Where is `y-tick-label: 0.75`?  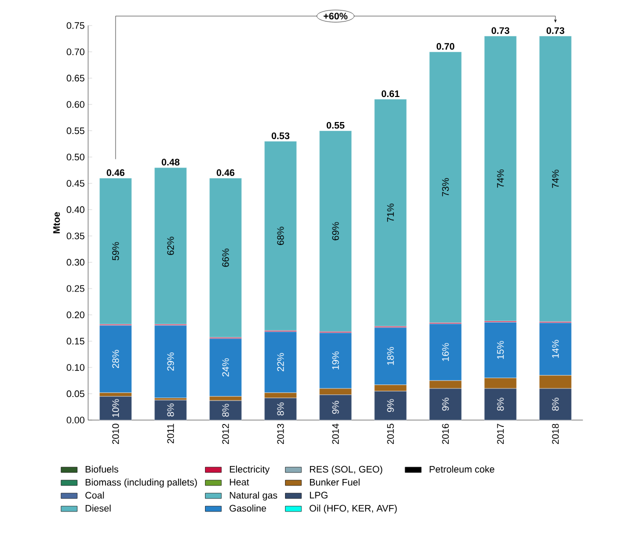
y-tick-label: 0.75 is located at coordinates (75, 25).